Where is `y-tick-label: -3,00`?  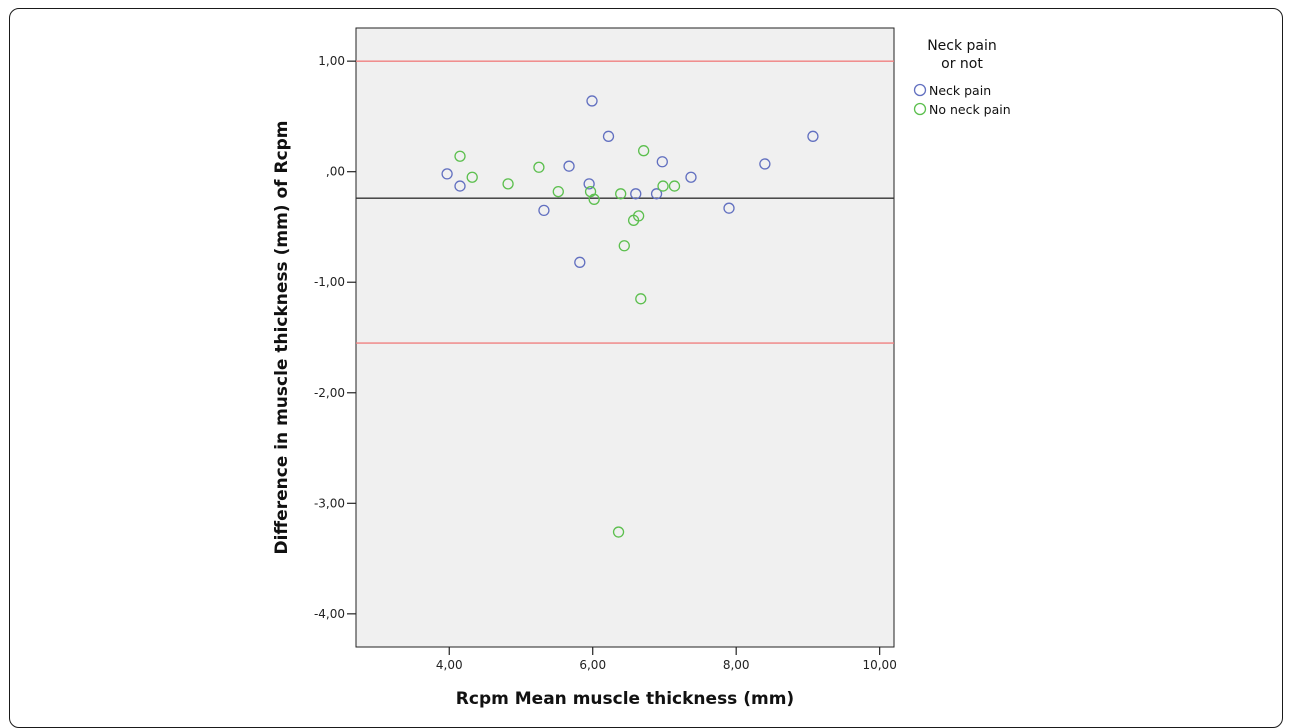
y-tick-label: -3,00 is located at coordinates (329, 503).